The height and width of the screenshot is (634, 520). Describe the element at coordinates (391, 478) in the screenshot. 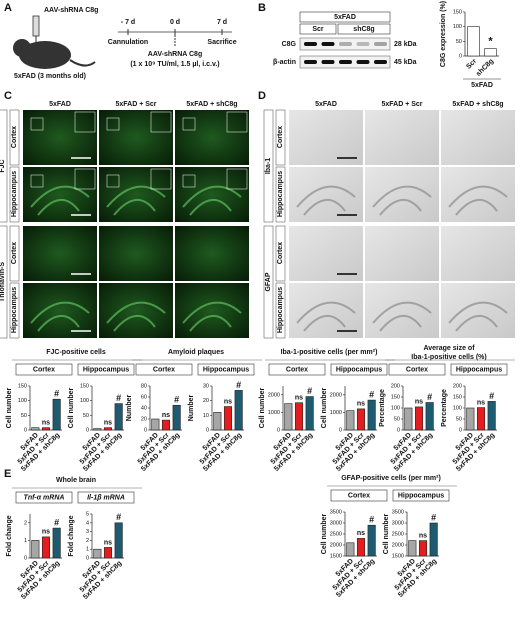

I see `group-title: GFAP-positive cells (per mm²)` at that location.